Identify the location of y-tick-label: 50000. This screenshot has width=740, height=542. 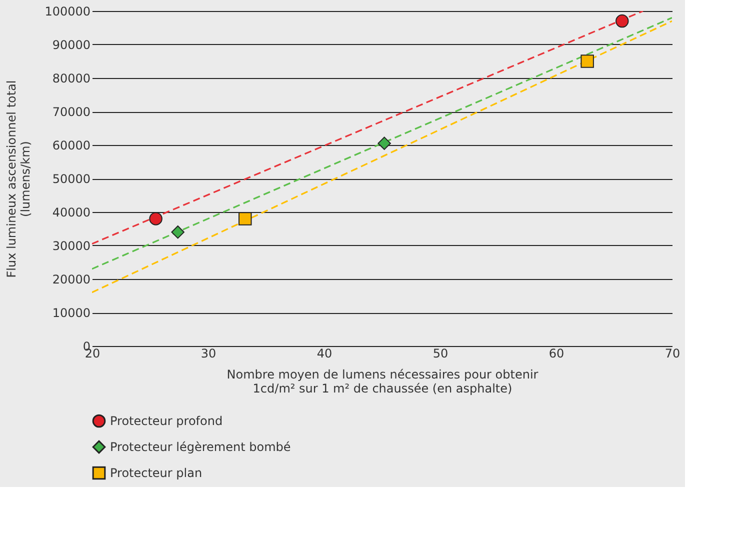
(71, 179).